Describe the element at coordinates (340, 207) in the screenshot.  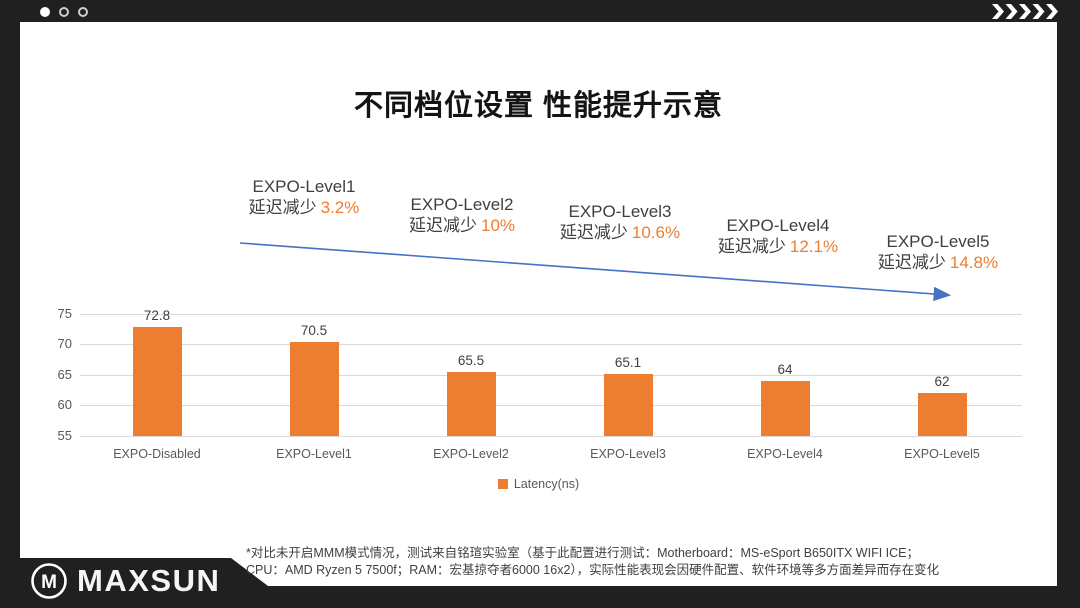
I see `latency-percent: 3.2%` at that location.